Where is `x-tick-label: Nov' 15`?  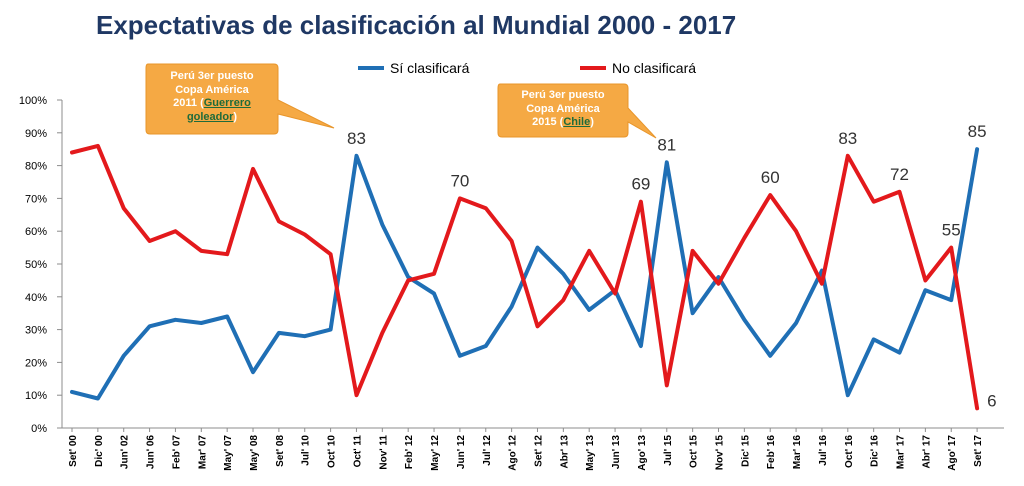
x-tick-label: Nov' 15 is located at coordinates (720, 453).